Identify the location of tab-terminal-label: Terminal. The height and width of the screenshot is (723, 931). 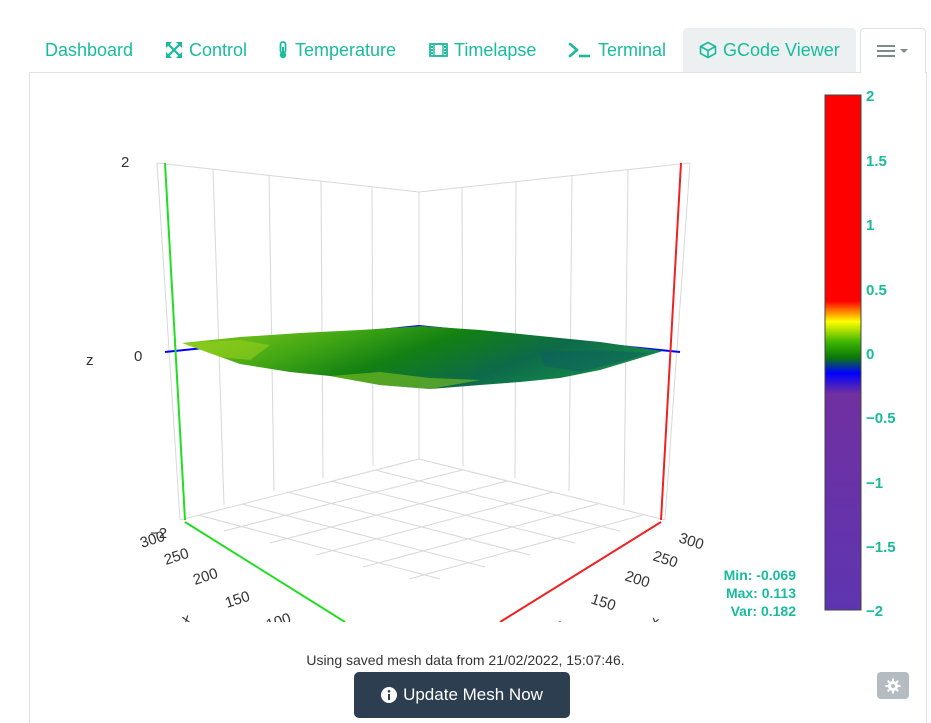
(632, 49).